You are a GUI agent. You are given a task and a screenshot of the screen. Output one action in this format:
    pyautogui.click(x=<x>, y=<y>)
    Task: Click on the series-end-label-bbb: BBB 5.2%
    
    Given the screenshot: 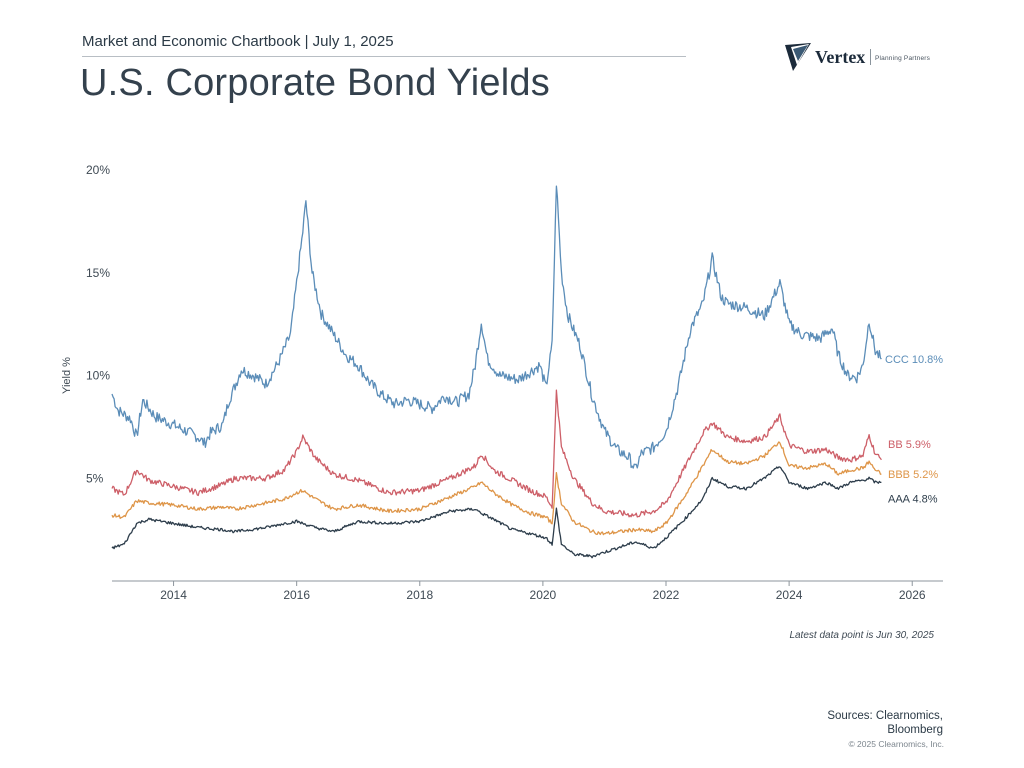 What is the action you would take?
    pyautogui.click(x=913, y=475)
    